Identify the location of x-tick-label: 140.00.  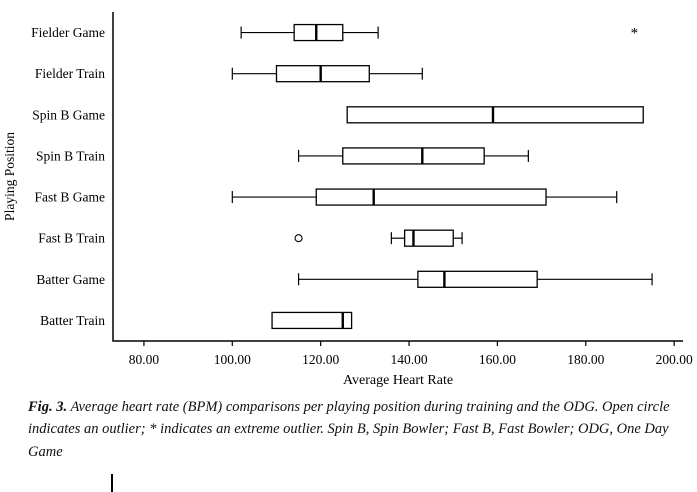
(408, 359).